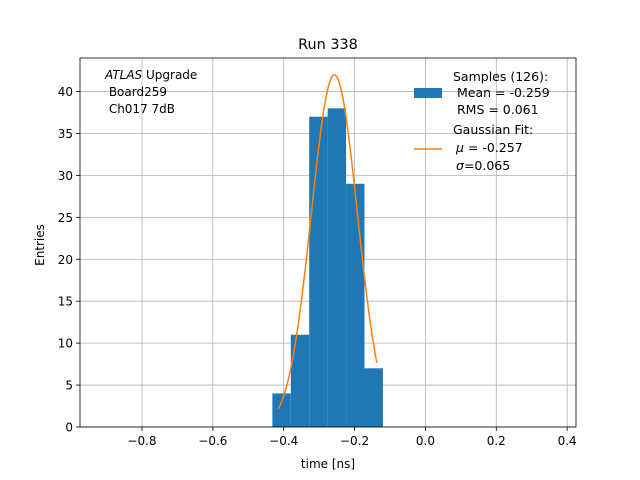 The width and height of the screenshot is (640, 480). What do you see at coordinates (65, 134) in the screenshot?
I see `y-tick-label: 35` at bounding box center [65, 134].